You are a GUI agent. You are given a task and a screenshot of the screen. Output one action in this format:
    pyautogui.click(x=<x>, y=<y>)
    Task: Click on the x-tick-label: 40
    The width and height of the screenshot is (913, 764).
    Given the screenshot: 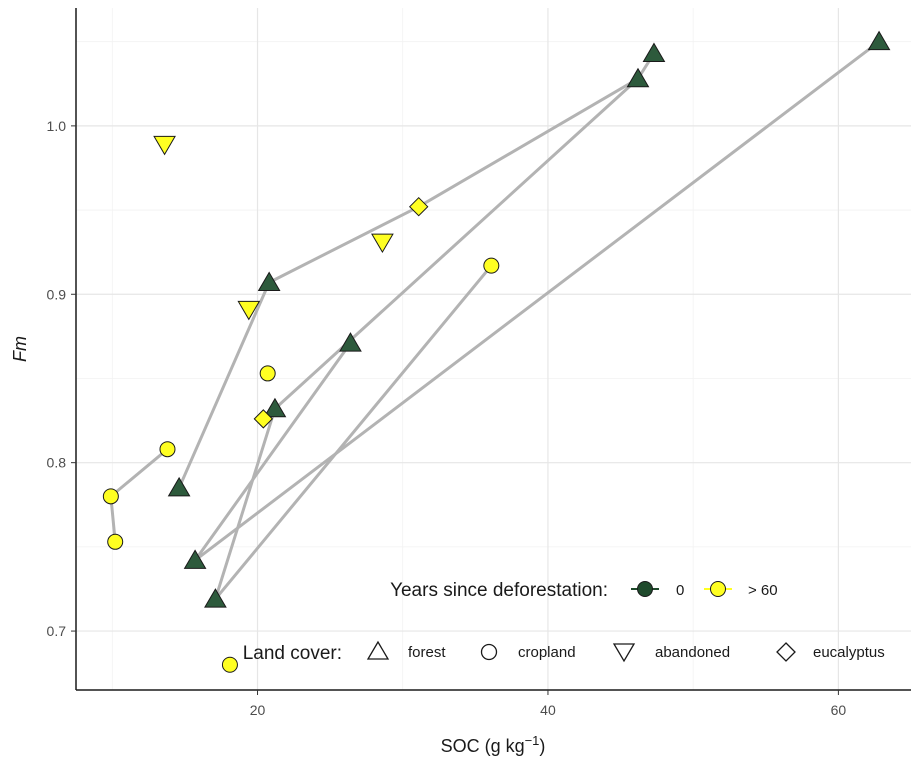 What is the action you would take?
    pyautogui.click(x=548, y=710)
    